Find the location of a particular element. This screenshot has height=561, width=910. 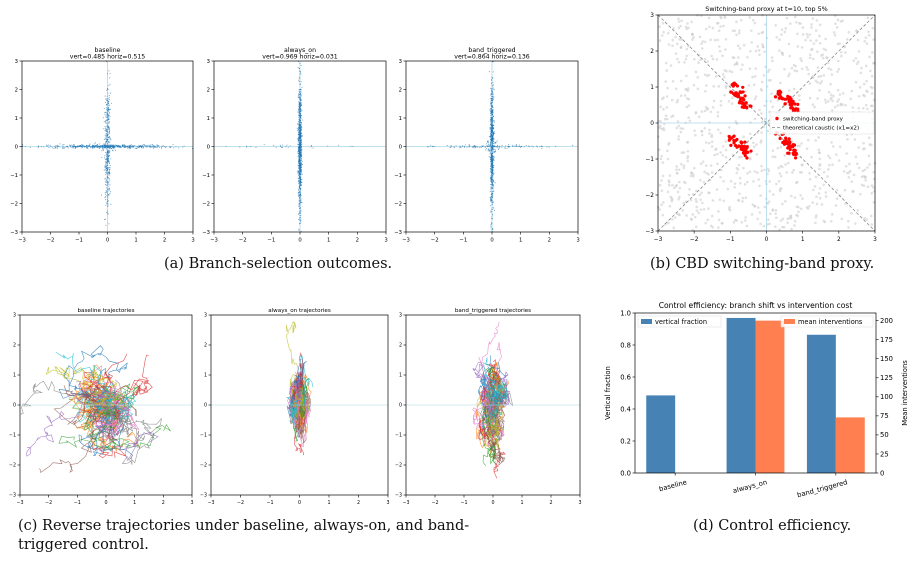

x-tick-label: 0 is located at coordinates (299, 503).